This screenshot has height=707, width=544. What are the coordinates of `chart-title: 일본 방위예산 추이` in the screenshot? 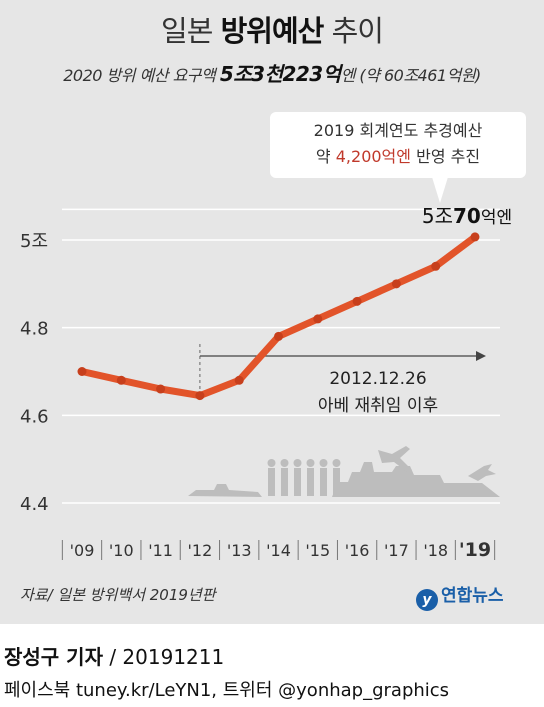 It's located at (272, 29).